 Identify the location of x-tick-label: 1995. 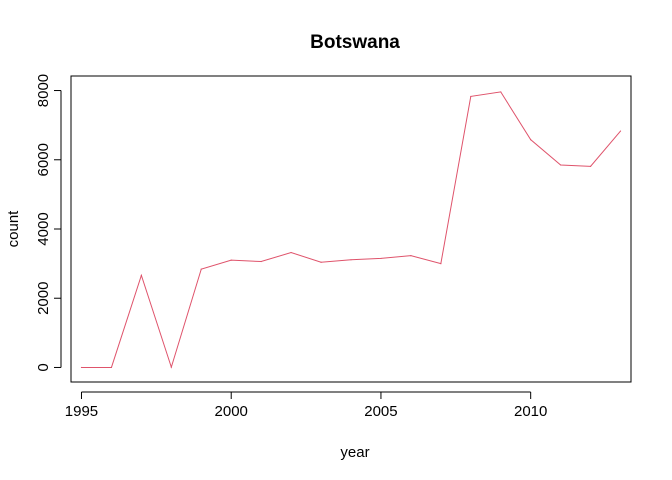
(81, 411).